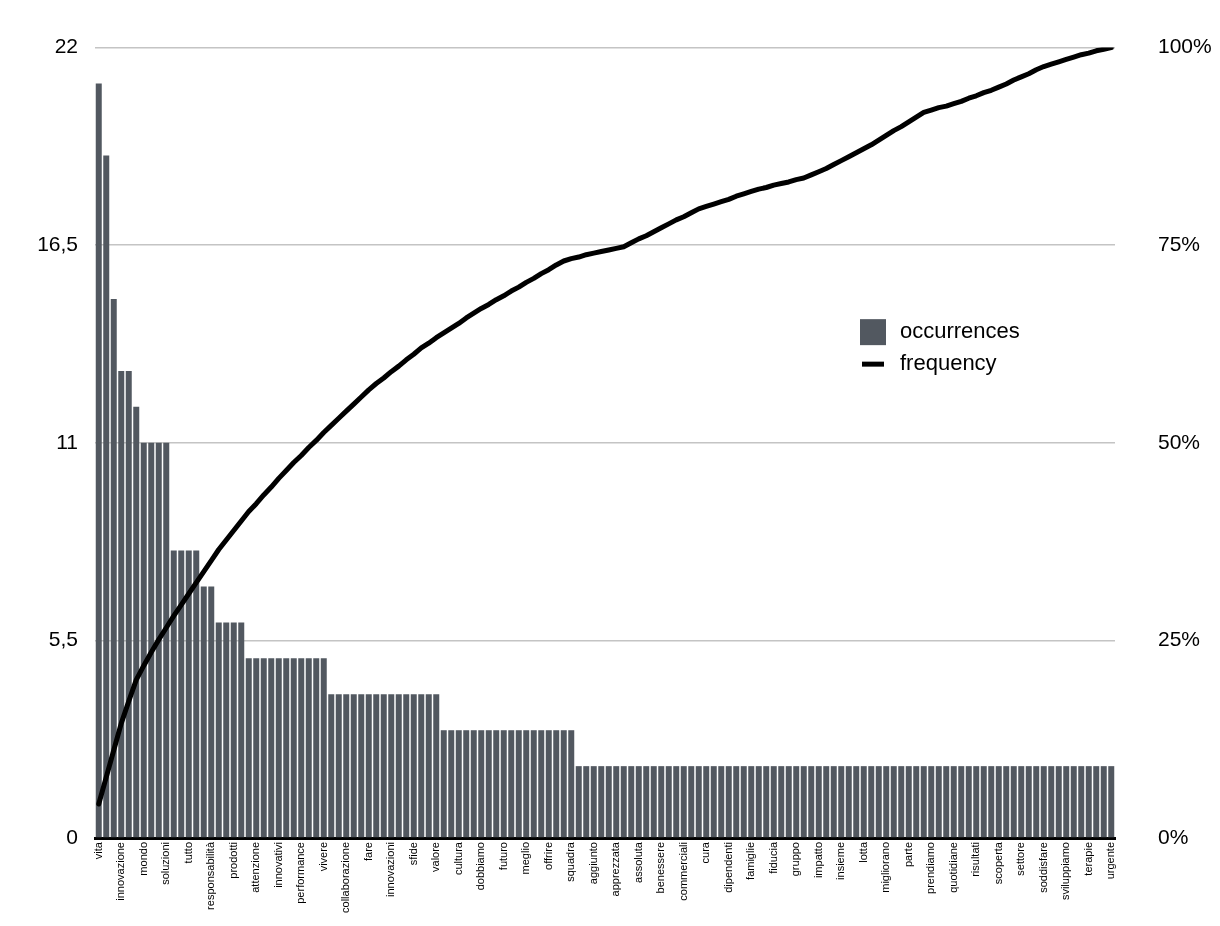 This screenshot has width=1220, height=926. What do you see at coordinates (997, 863) in the screenshot?
I see `x-tick-label: scoperta` at bounding box center [997, 863].